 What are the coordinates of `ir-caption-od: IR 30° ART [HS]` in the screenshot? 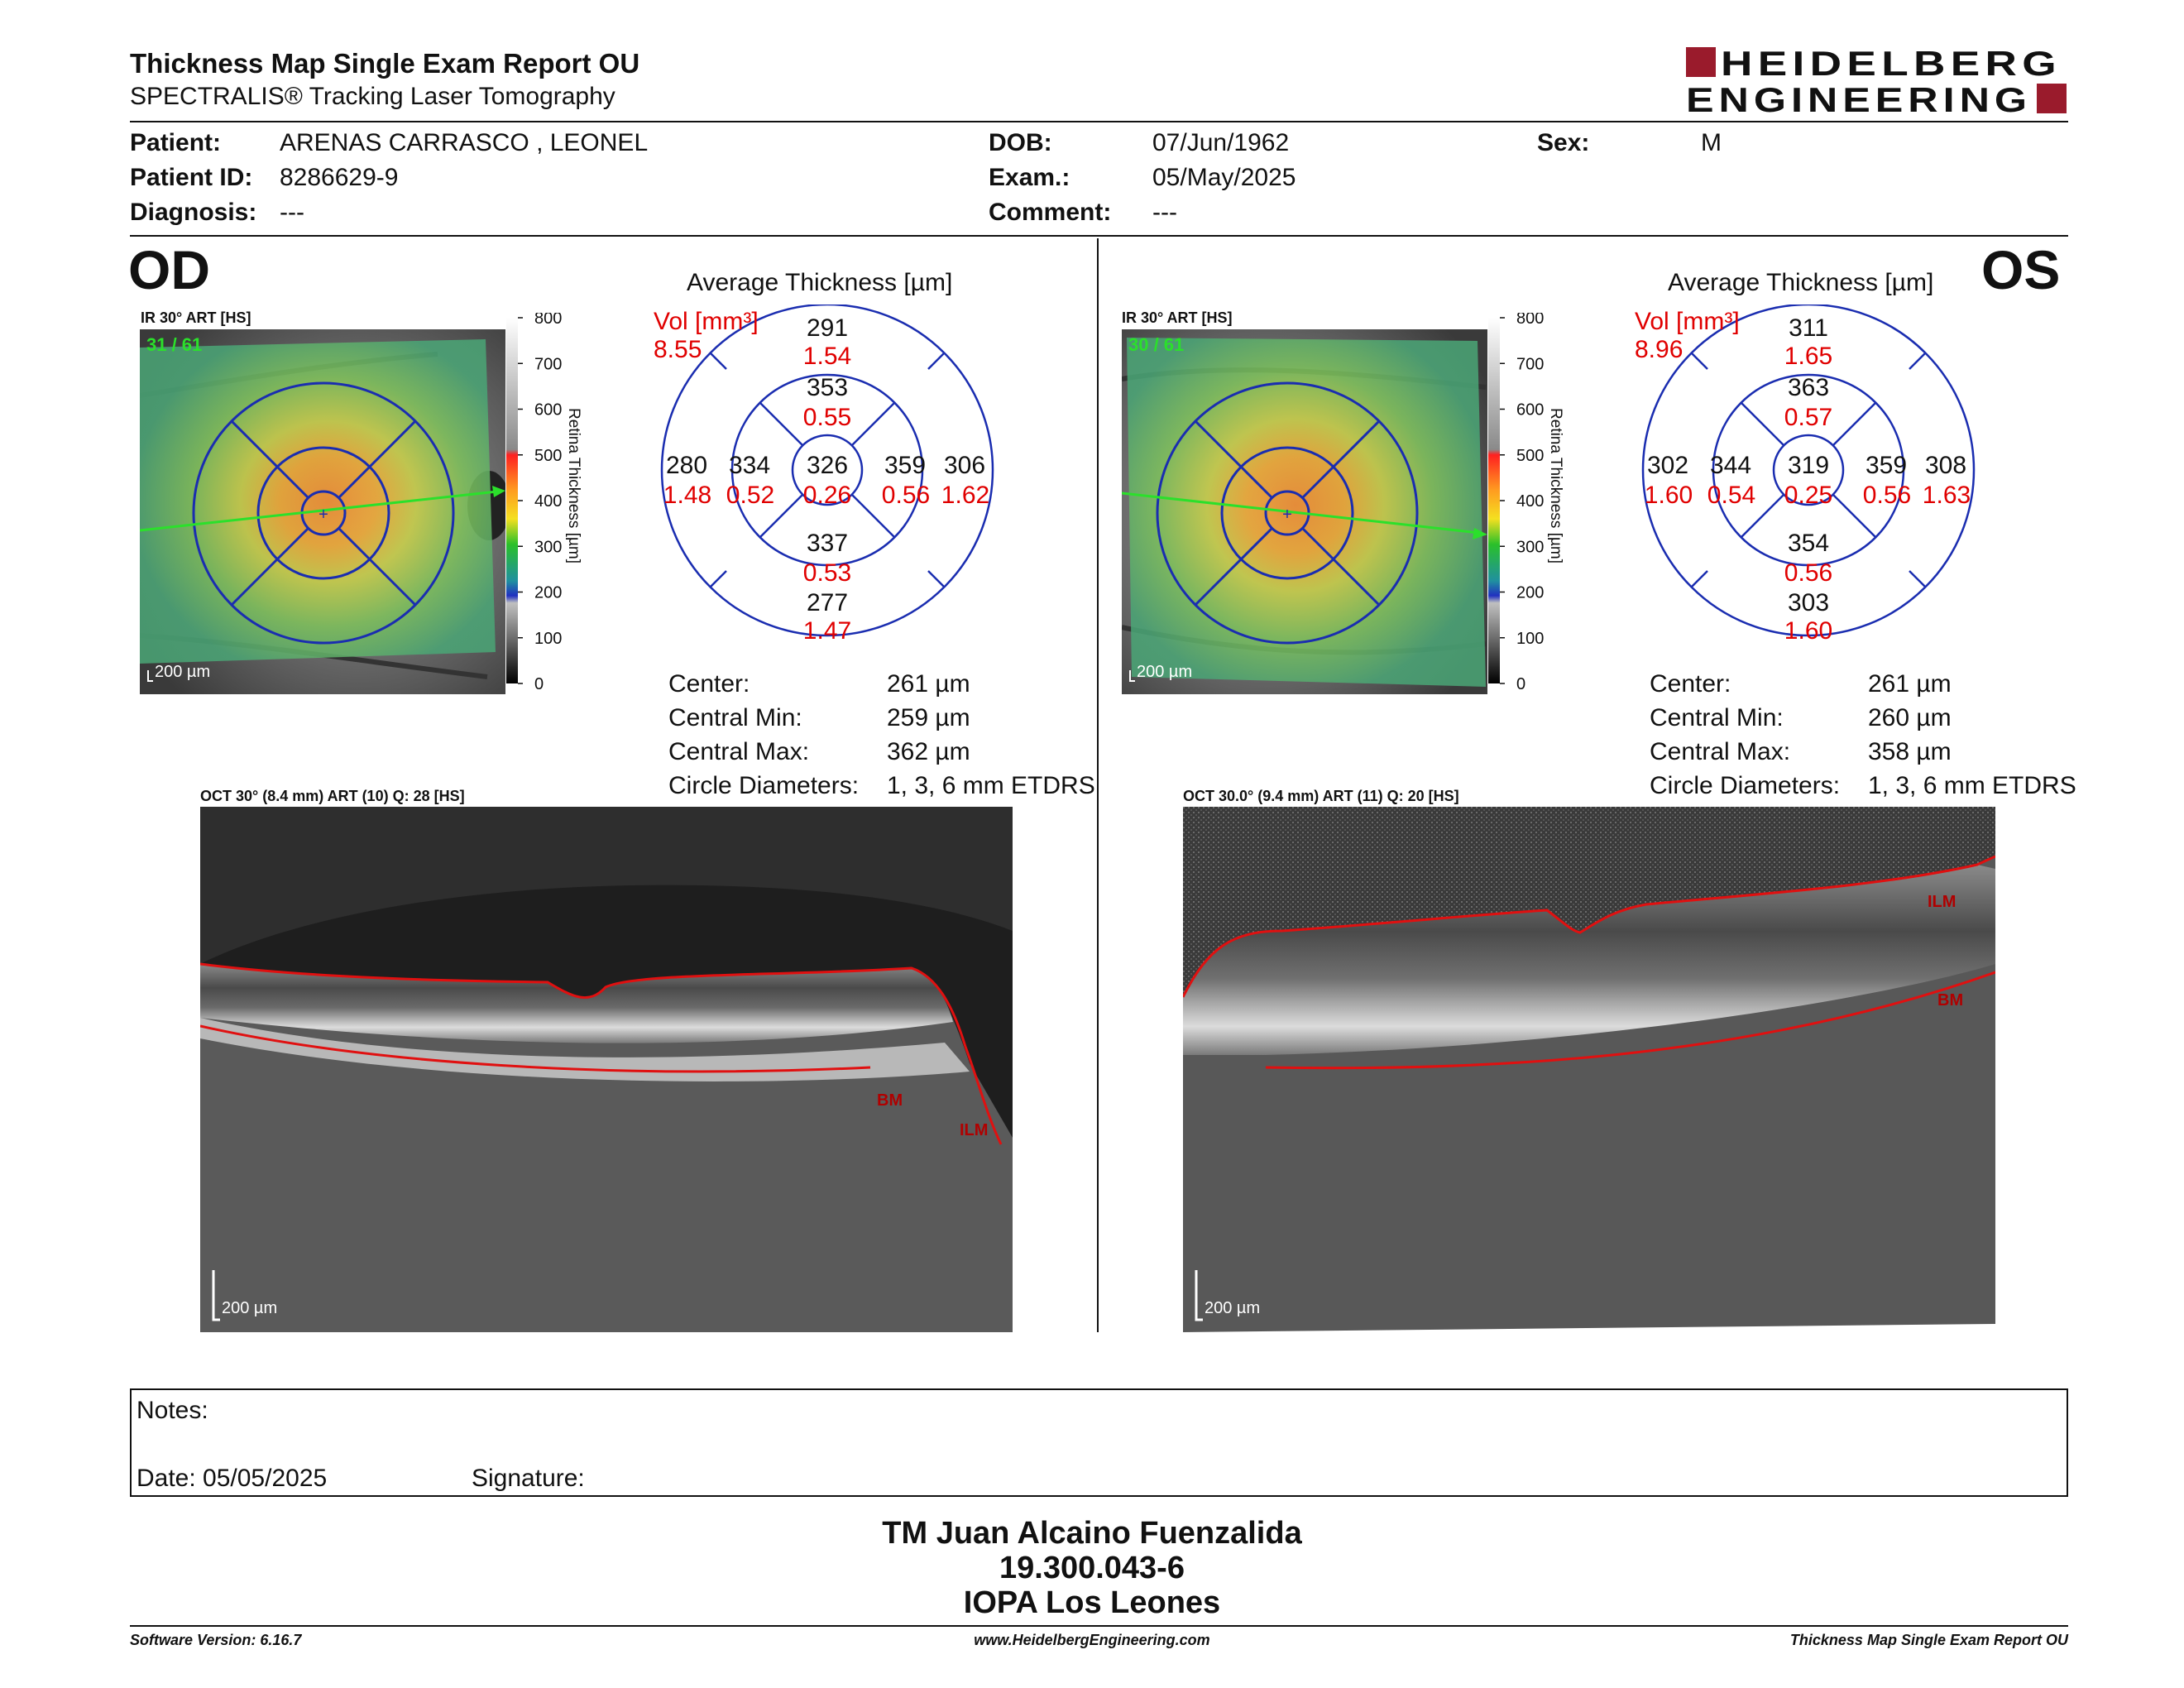 It's located at (196, 317).